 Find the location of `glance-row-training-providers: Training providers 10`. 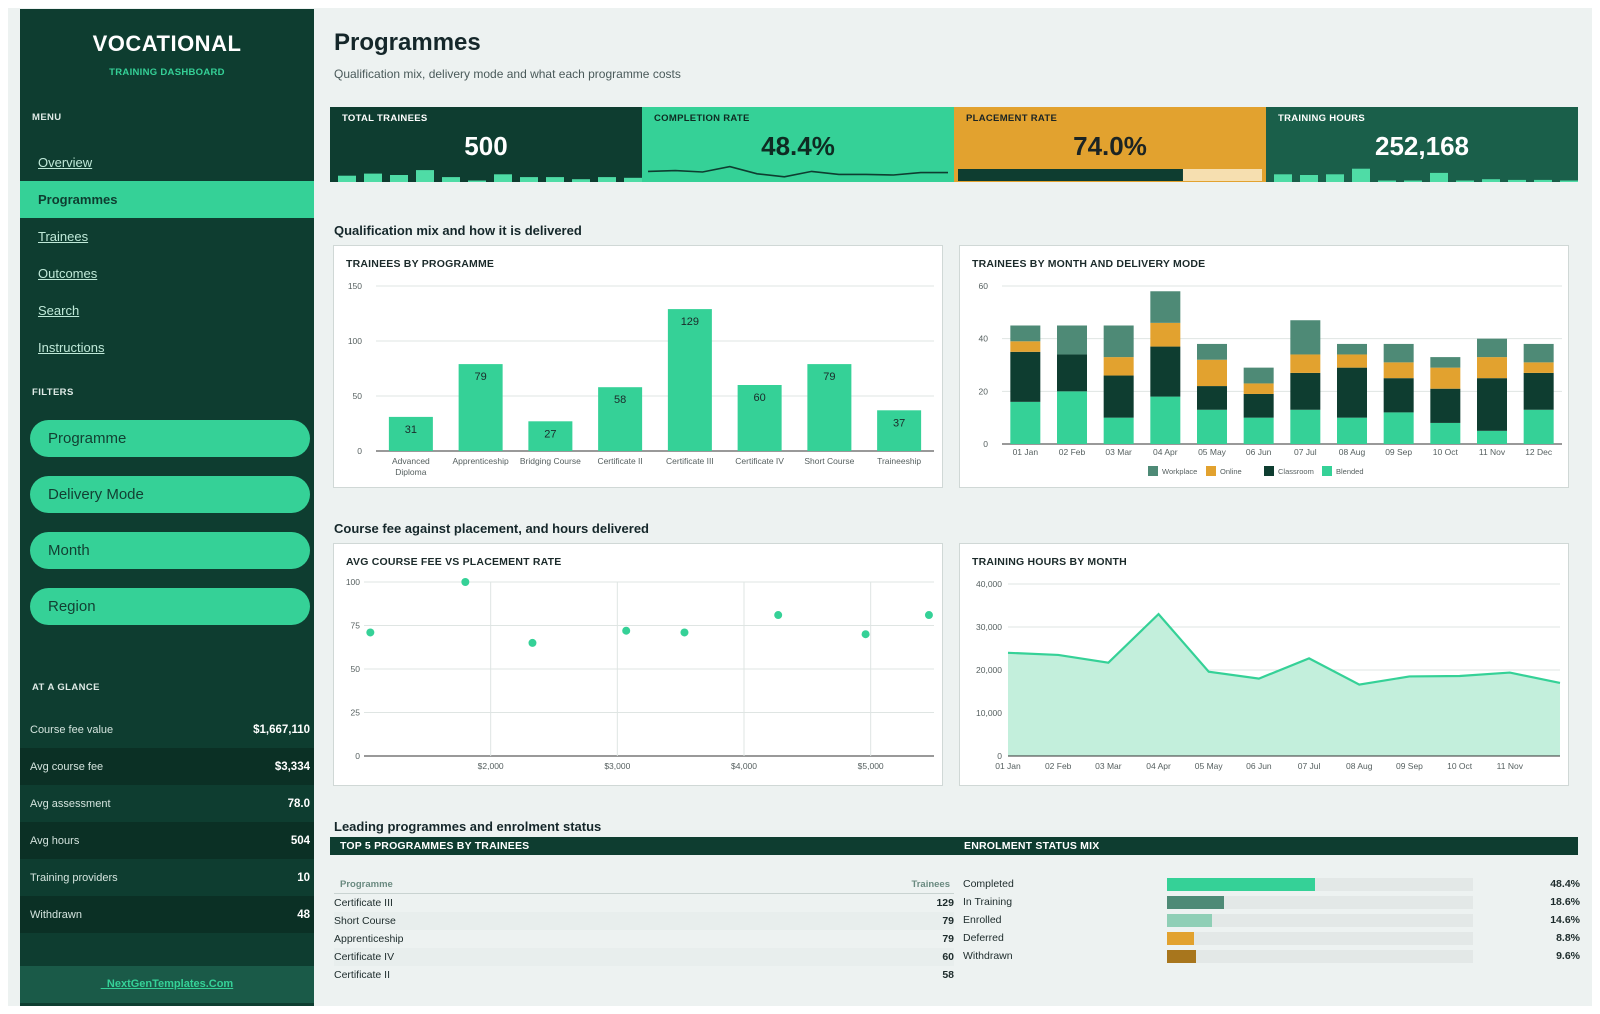

glance-row-training-providers: Training providers 10 is located at coordinates (167, 877).